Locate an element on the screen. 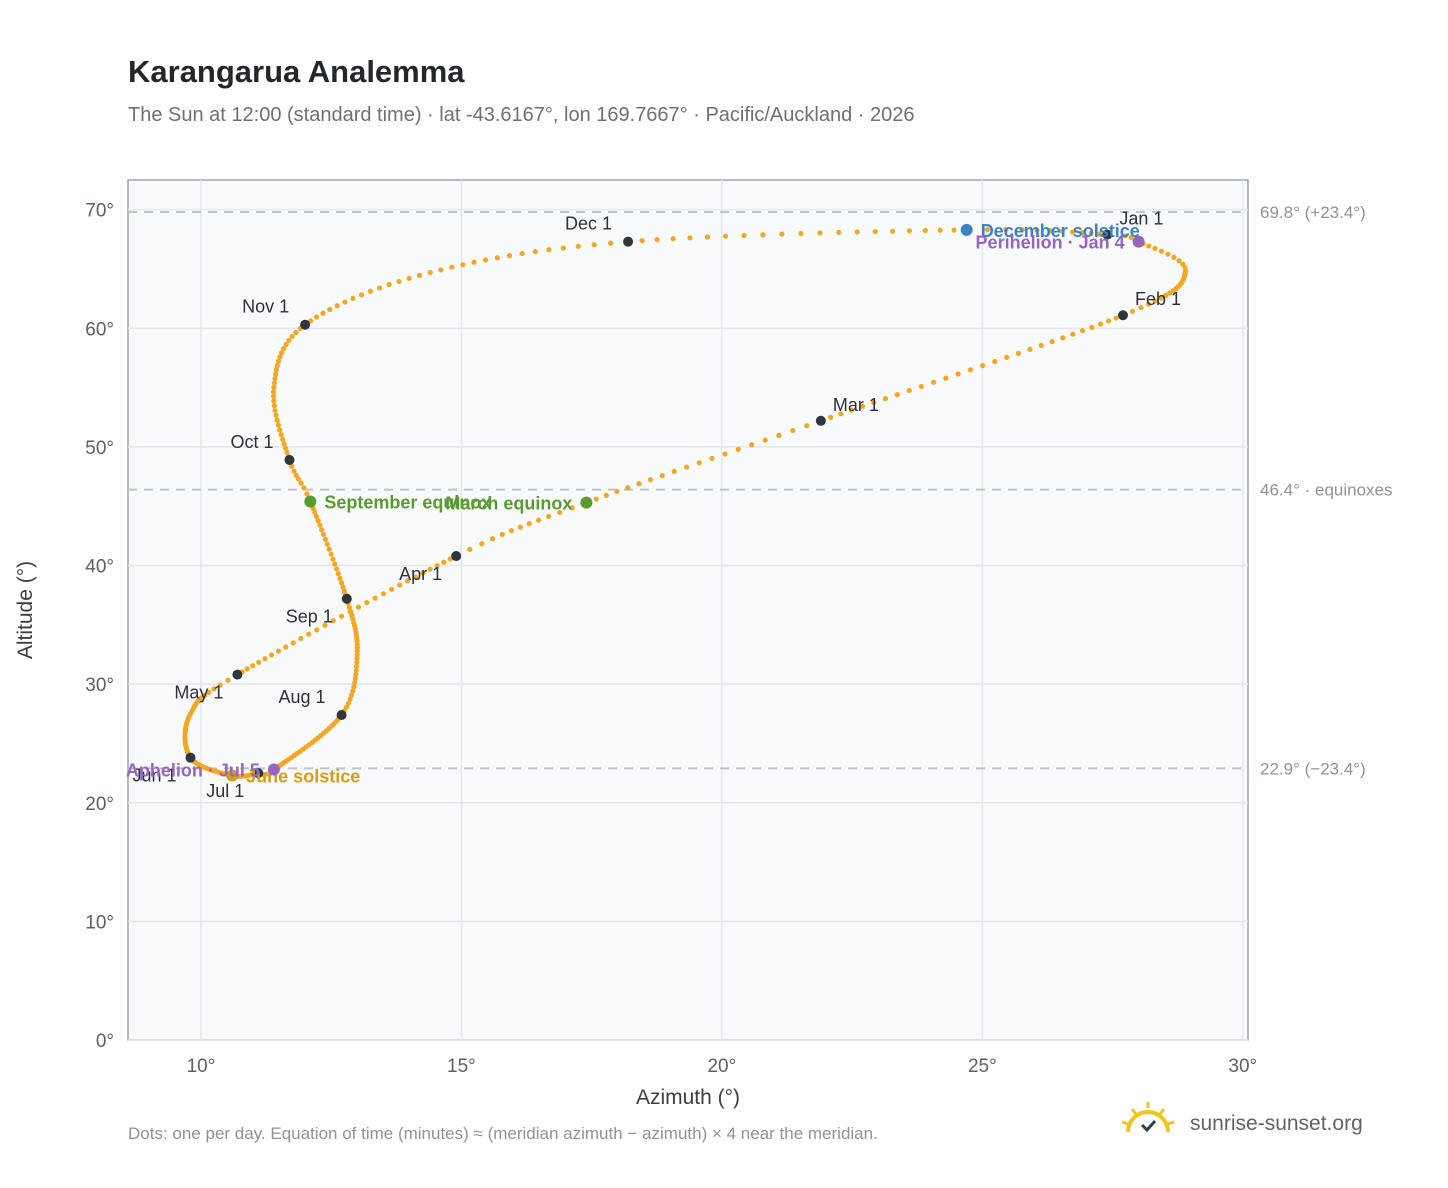 Image resolution: width=1448 pixels, height=1188 pixels. x-tick-label: 25° is located at coordinates (982, 1066).